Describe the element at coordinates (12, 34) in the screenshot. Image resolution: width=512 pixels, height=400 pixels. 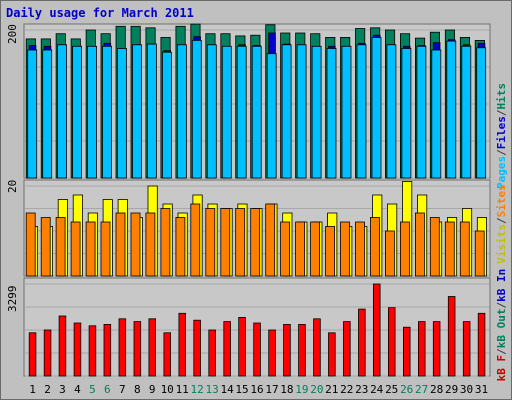
I see `top-ymax-label: 200` at that location.